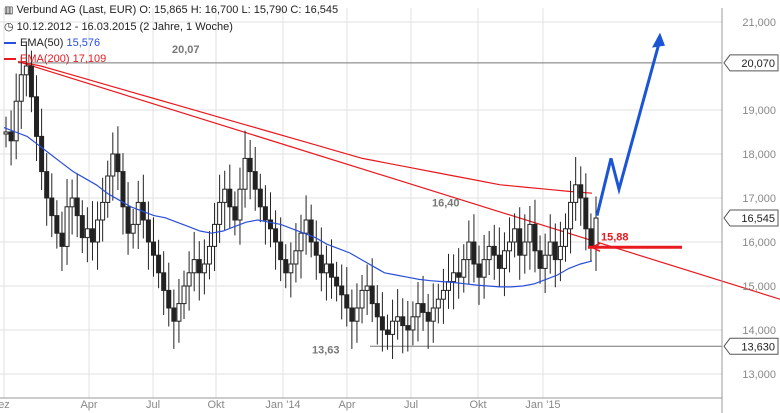 Image resolution: width=780 pixels, height=413 pixels. I want to click on level-label-high: 20,070, so click(758, 64).